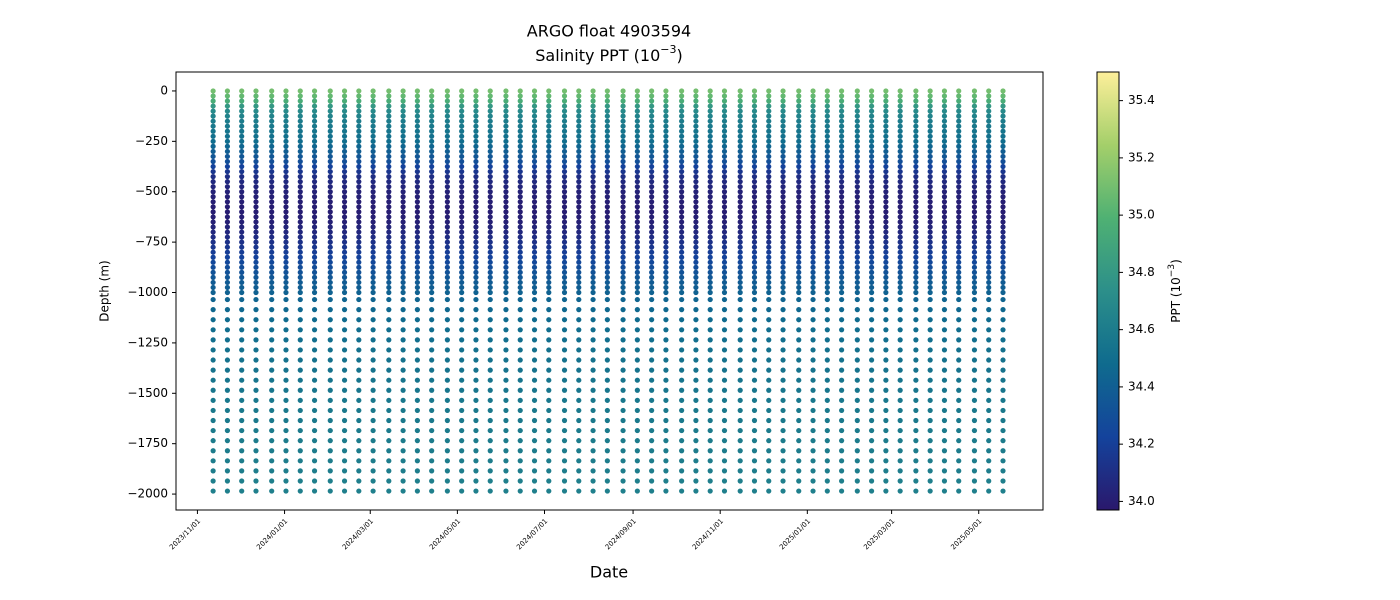 Image resolution: width=1400 pixels, height=600 pixels. I want to click on x-tick-label: 2024/07/01, so click(532, 534).